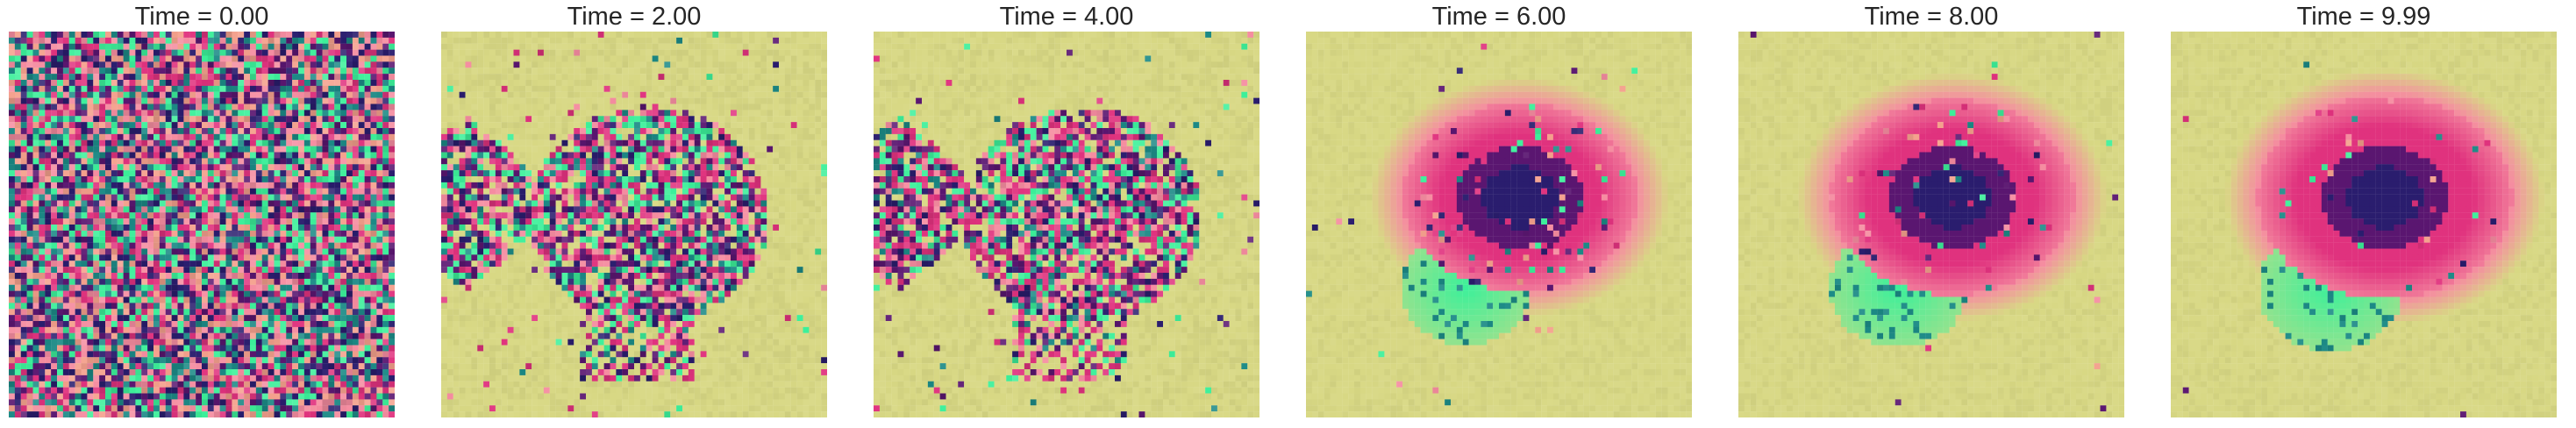  What do you see at coordinates (1499, 17) in the screenshot?
I see `panel-title: Time = 6.00` at bounding box center [1499, 17].